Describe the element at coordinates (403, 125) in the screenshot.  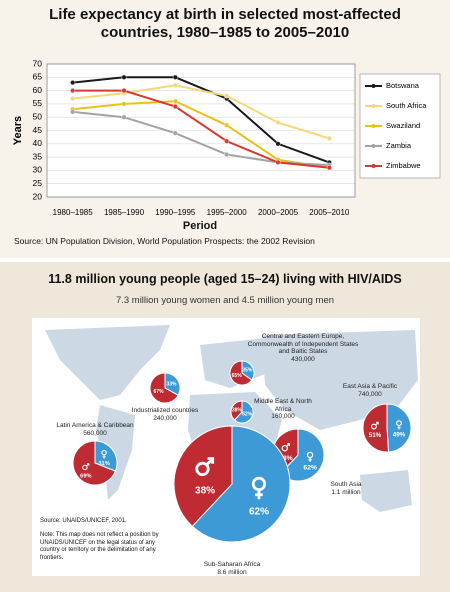
I see `legend-label: Swaziland` at that location.